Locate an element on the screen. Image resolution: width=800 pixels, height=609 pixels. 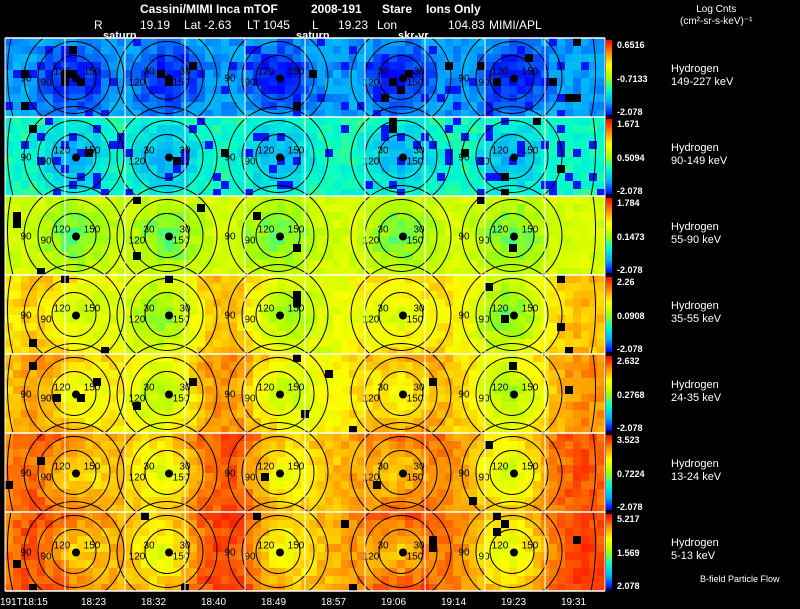
lon-label: Lon is located at coordinates (387, 25).